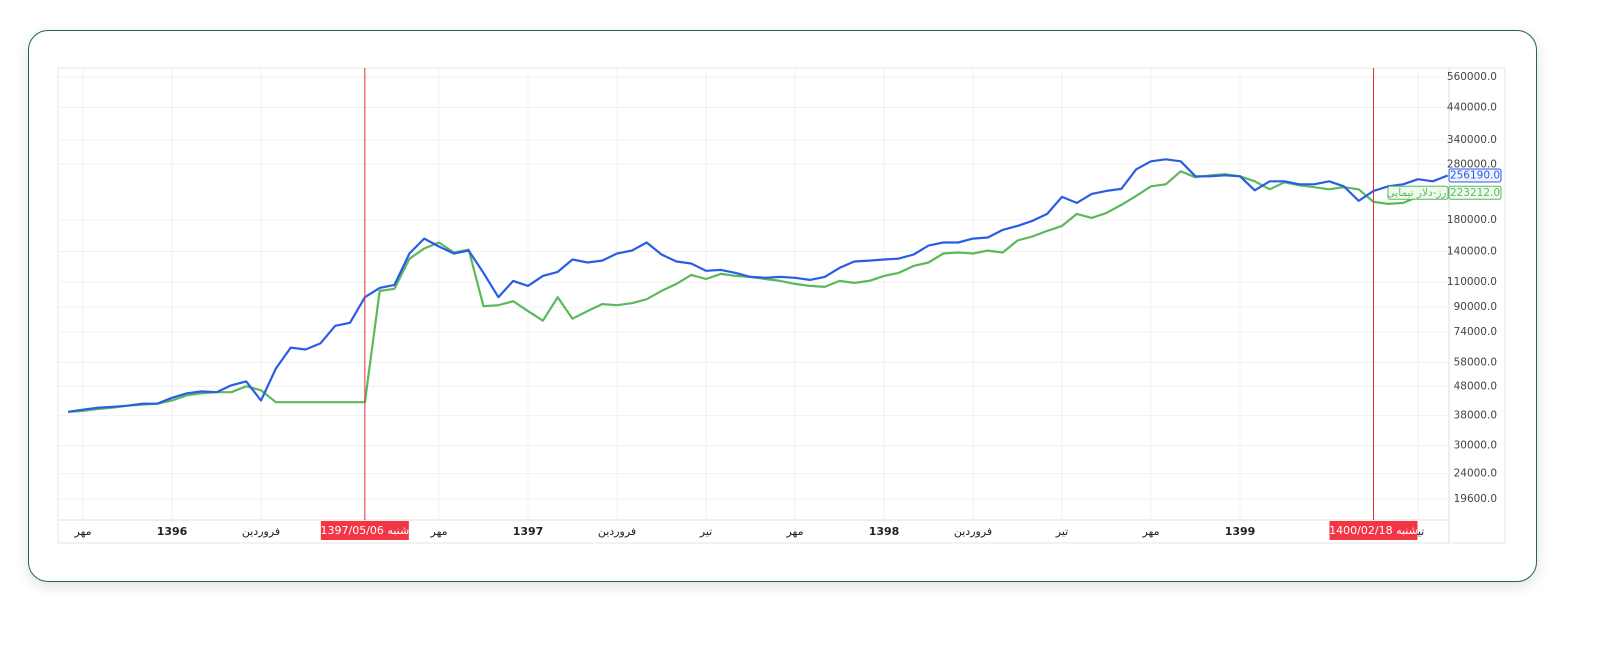 Image resolution: width=1600 pixels, height=646 pixels. What do you see at coordinates (172, 531) in the screenshot?
I see `x-tick-label: 1396` at bounding box center [172, 531].